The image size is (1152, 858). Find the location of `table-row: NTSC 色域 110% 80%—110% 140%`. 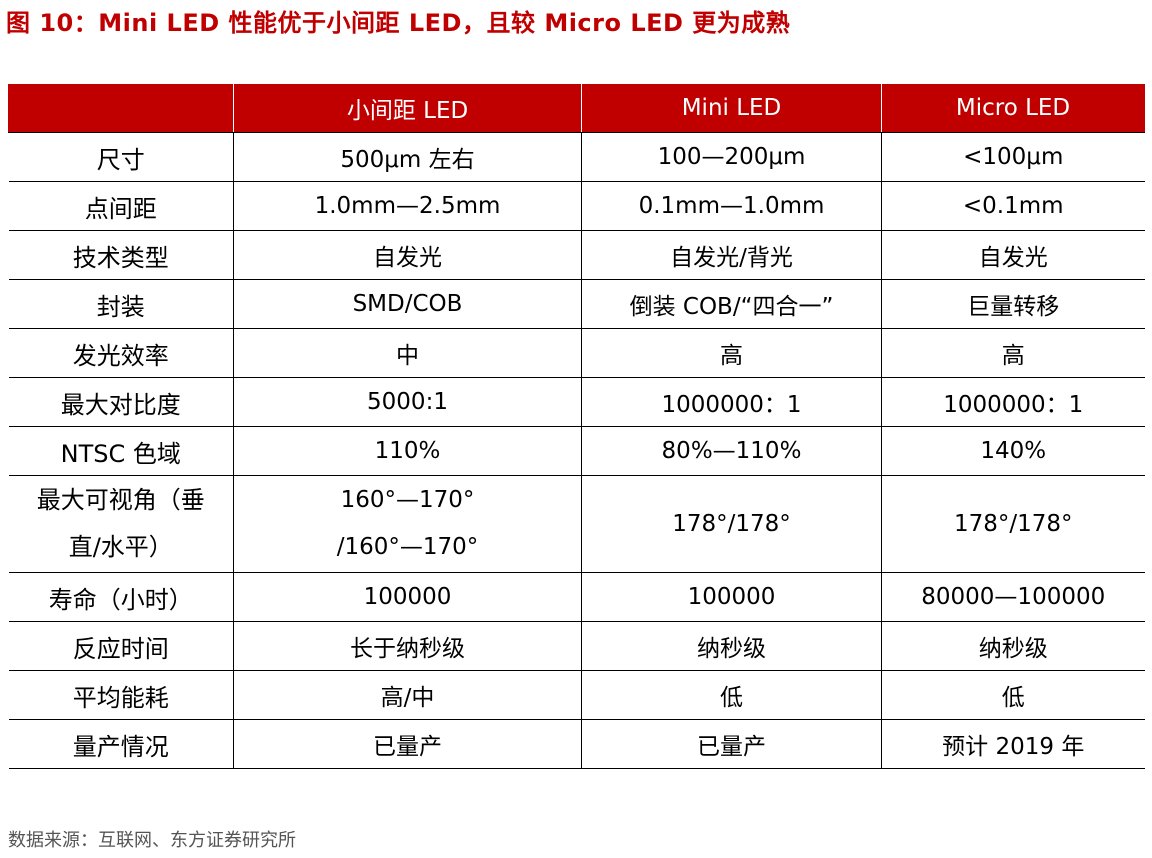

table-row: NTSC 色域 110% 80%—110% 140% is located at coordinates (576, 451).